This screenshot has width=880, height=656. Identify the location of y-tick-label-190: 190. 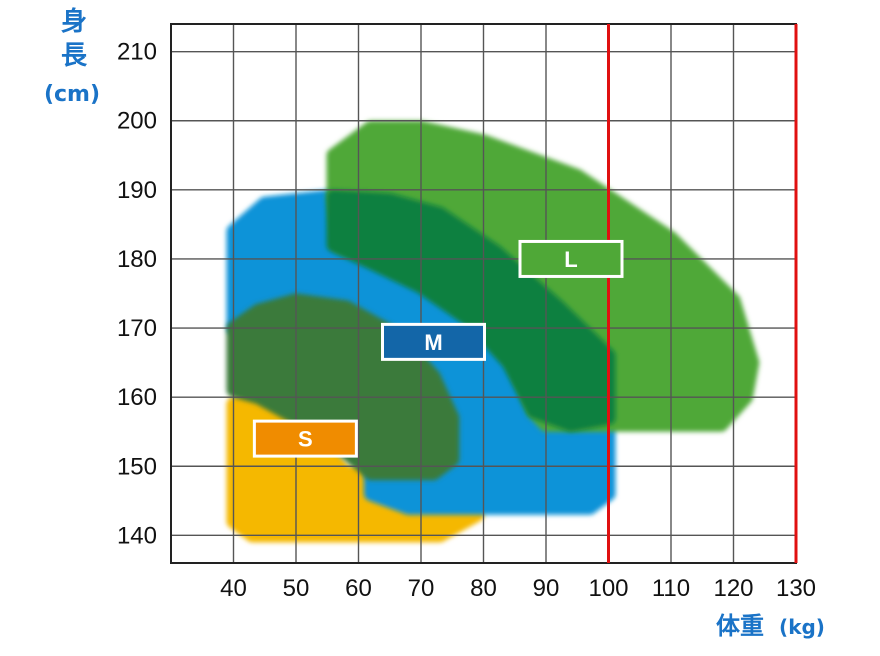
(137, 190).